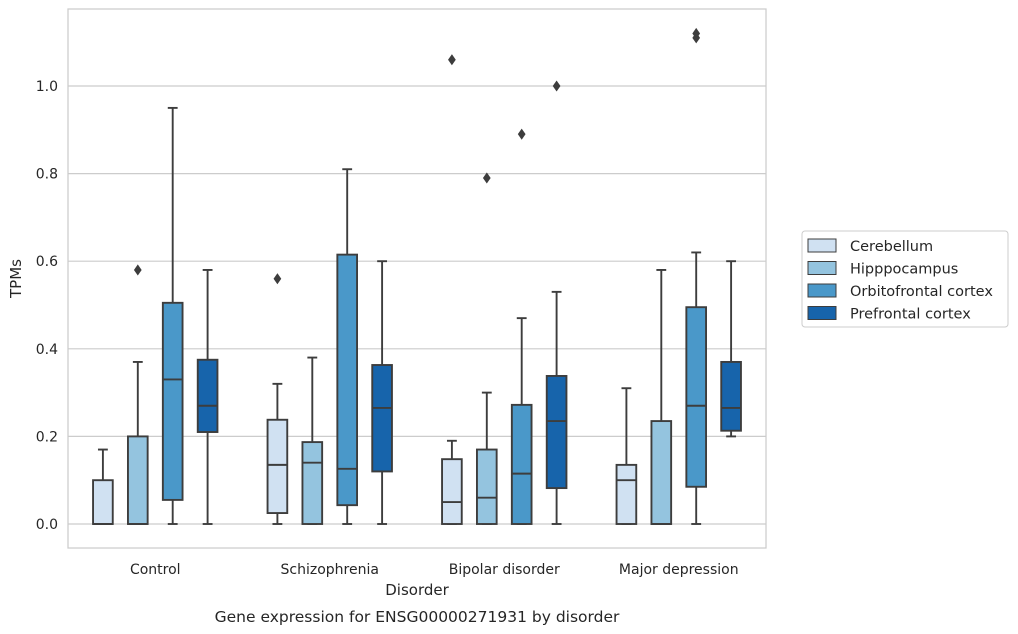 Image resolution: width=1018 pixels, height=634 pixels. I want to click on legend-frame, so click(905, 279).